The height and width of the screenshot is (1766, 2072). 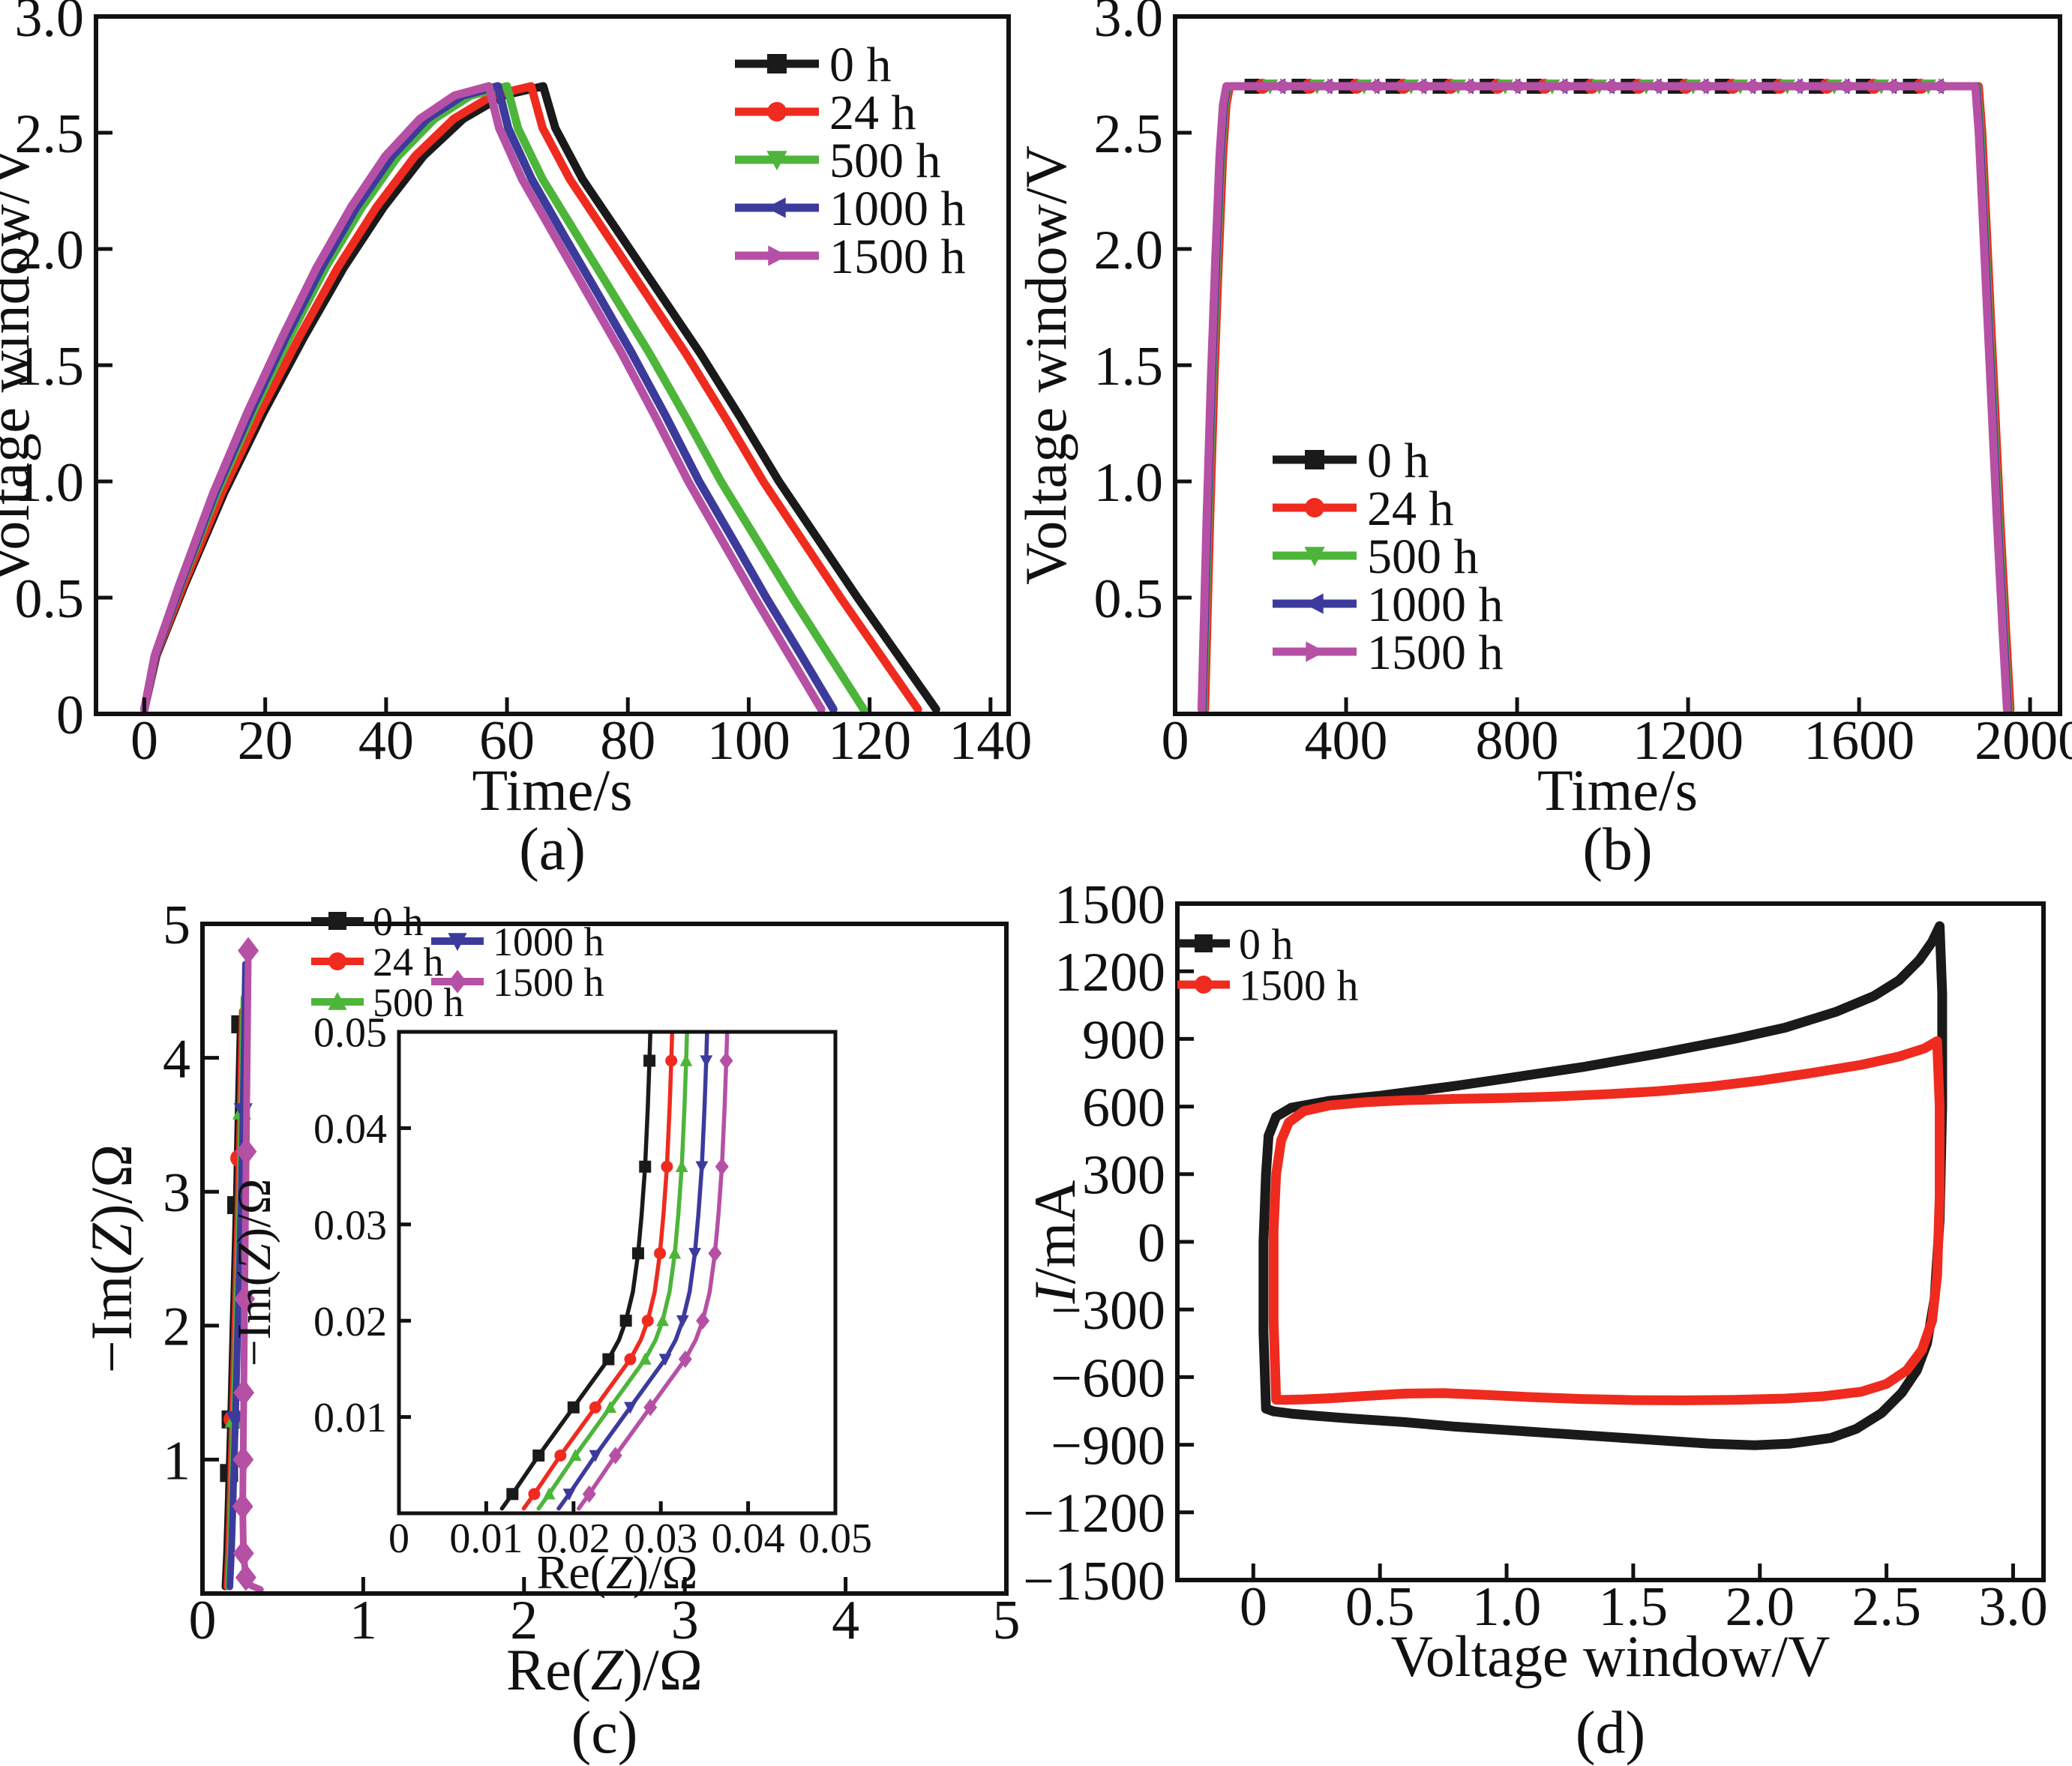 I want to click on x-tick-label: 0.5, so click(x=1380, y=1607).